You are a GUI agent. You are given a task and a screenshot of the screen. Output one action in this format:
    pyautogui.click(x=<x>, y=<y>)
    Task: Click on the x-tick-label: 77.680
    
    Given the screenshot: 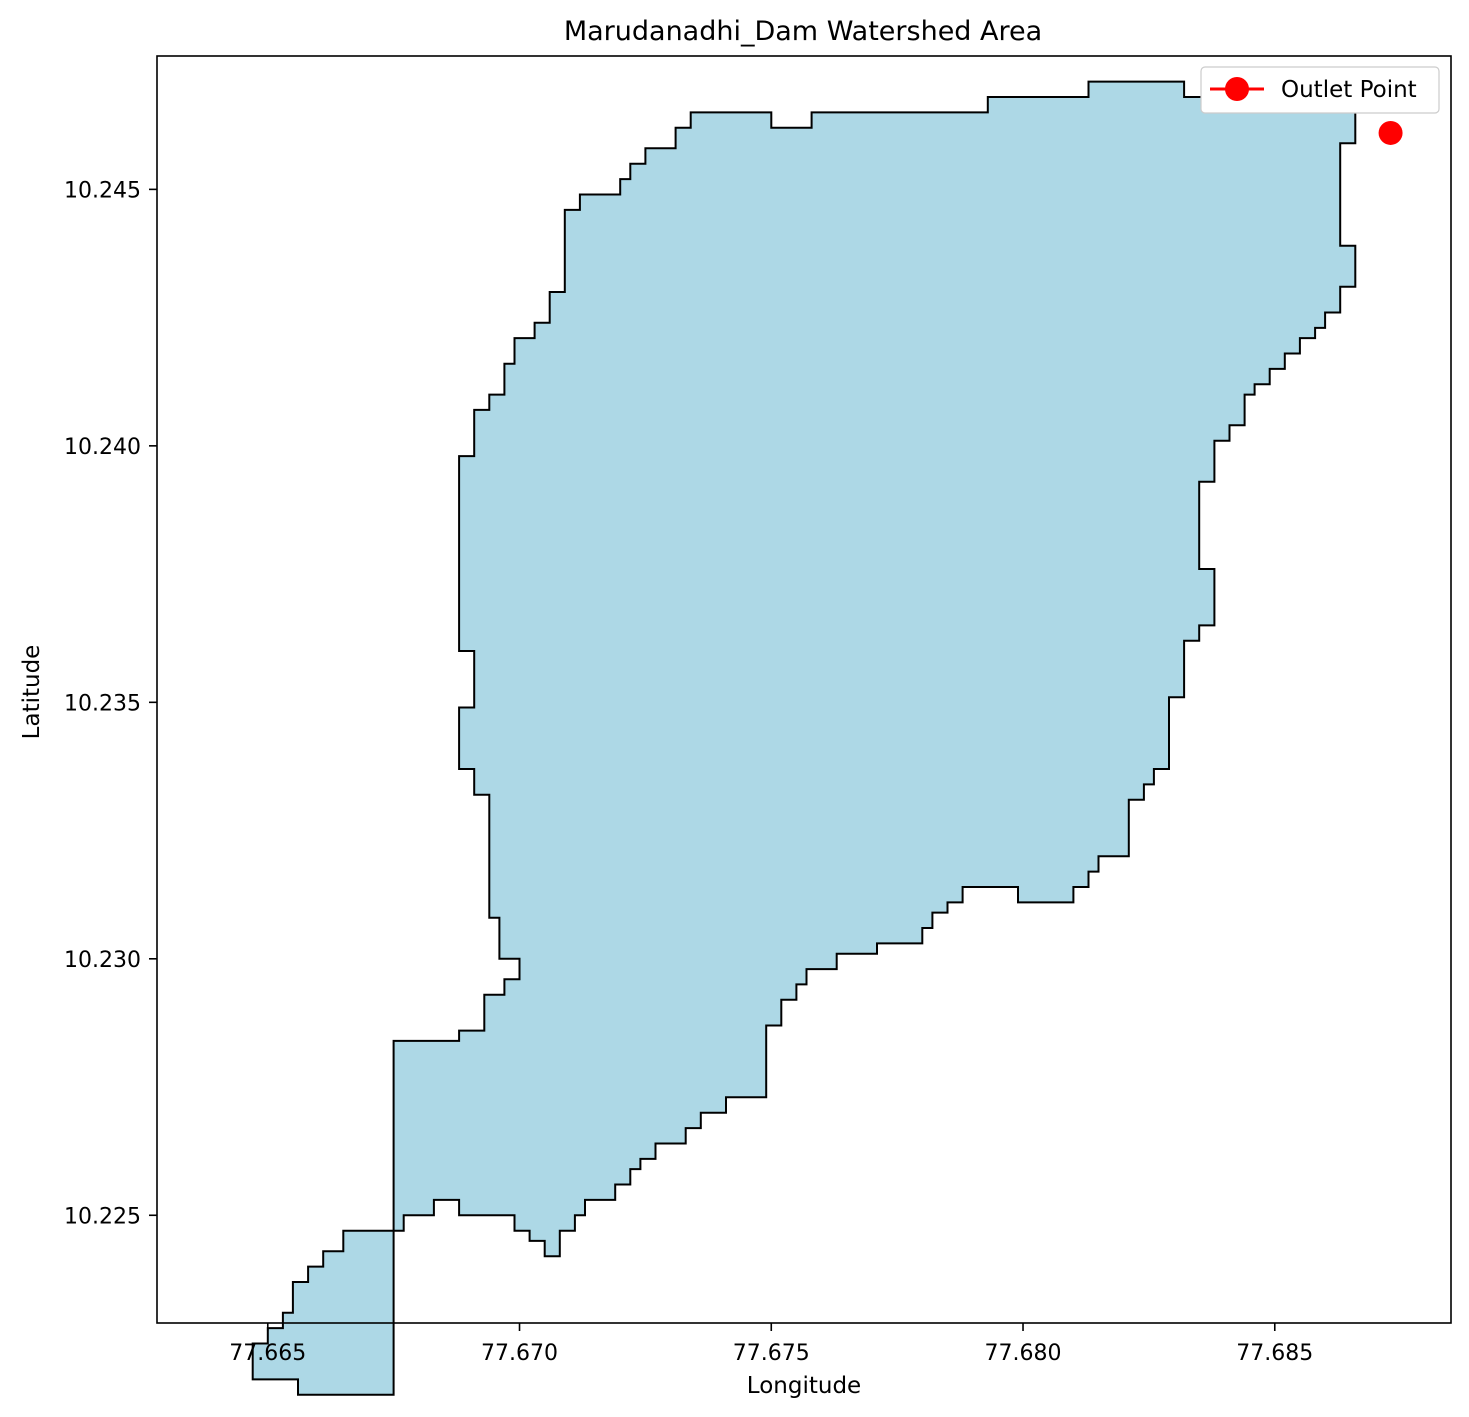 What is the action you would take?
    pyautogui.click(x=1023, y=1353)
    